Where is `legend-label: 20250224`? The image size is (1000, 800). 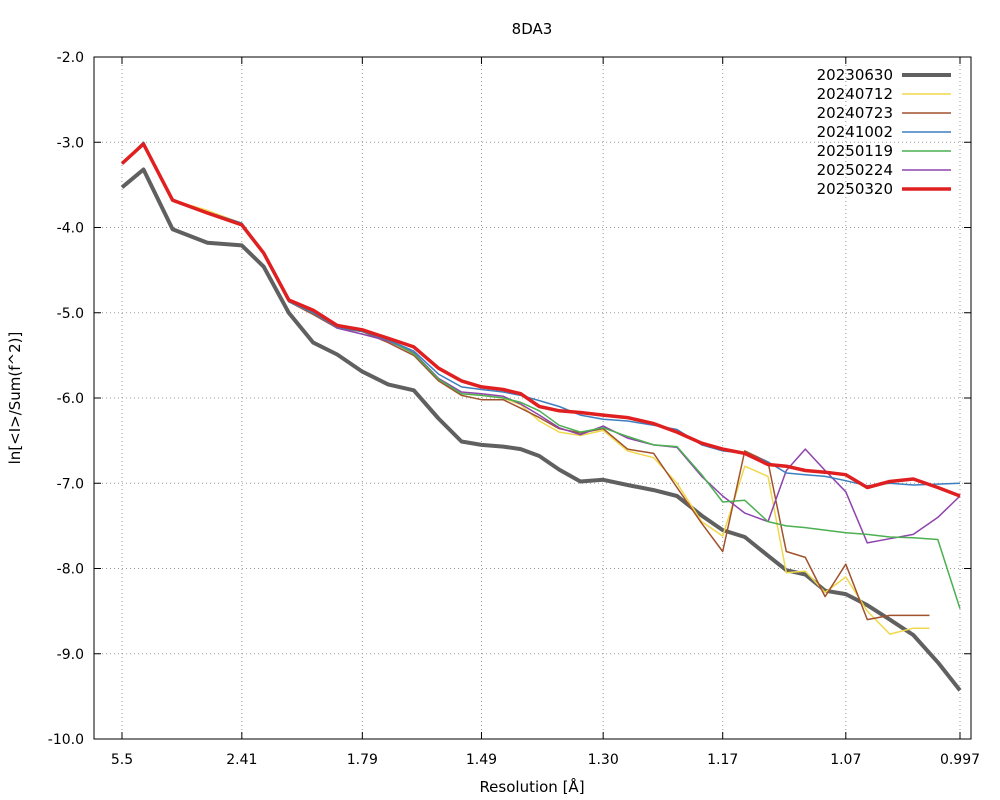
legend-label: 20250224 is located at coordinates (855, 170).